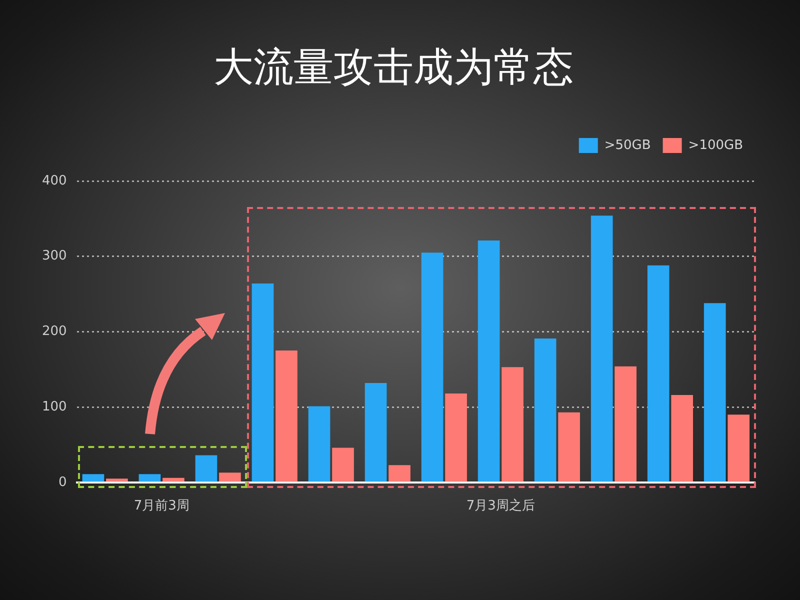 This screenshot has height=600, width=800. Describe the element at coordinates (716, 145) in the screenshot. I see `legend-label: >100GB` at that location.